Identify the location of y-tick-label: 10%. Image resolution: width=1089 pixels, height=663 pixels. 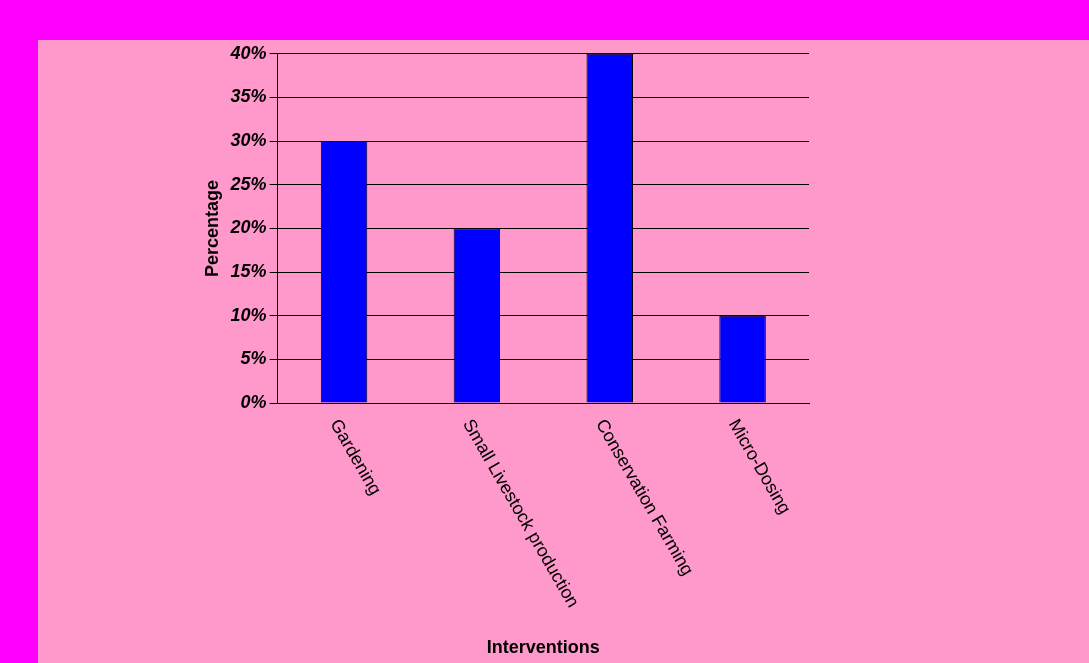
(248, 314).